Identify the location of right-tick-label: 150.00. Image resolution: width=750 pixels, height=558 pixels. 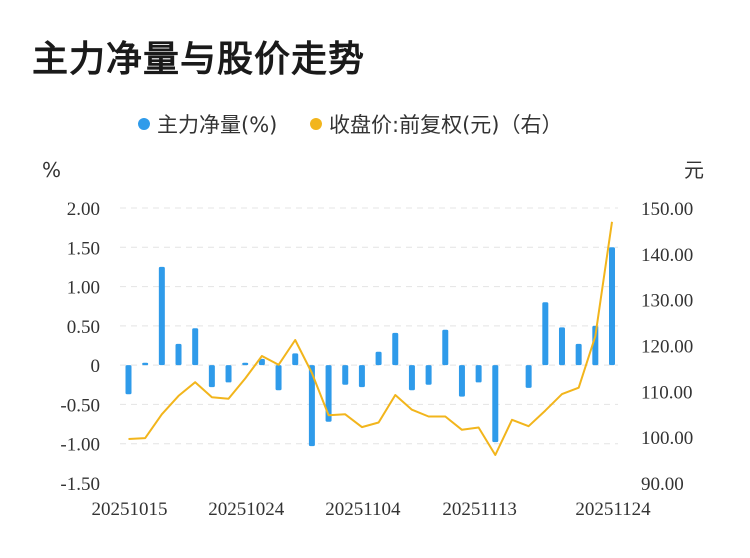
(667, 209).